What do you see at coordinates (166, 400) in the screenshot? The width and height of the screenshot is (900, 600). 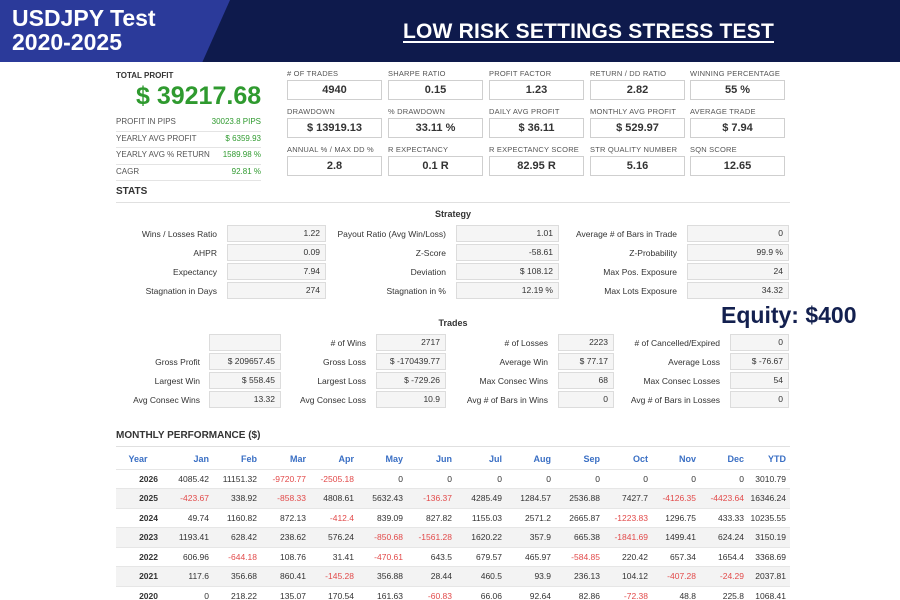 I see `trades-label: Avg Consec Wins` at bounding box center [166, 400].